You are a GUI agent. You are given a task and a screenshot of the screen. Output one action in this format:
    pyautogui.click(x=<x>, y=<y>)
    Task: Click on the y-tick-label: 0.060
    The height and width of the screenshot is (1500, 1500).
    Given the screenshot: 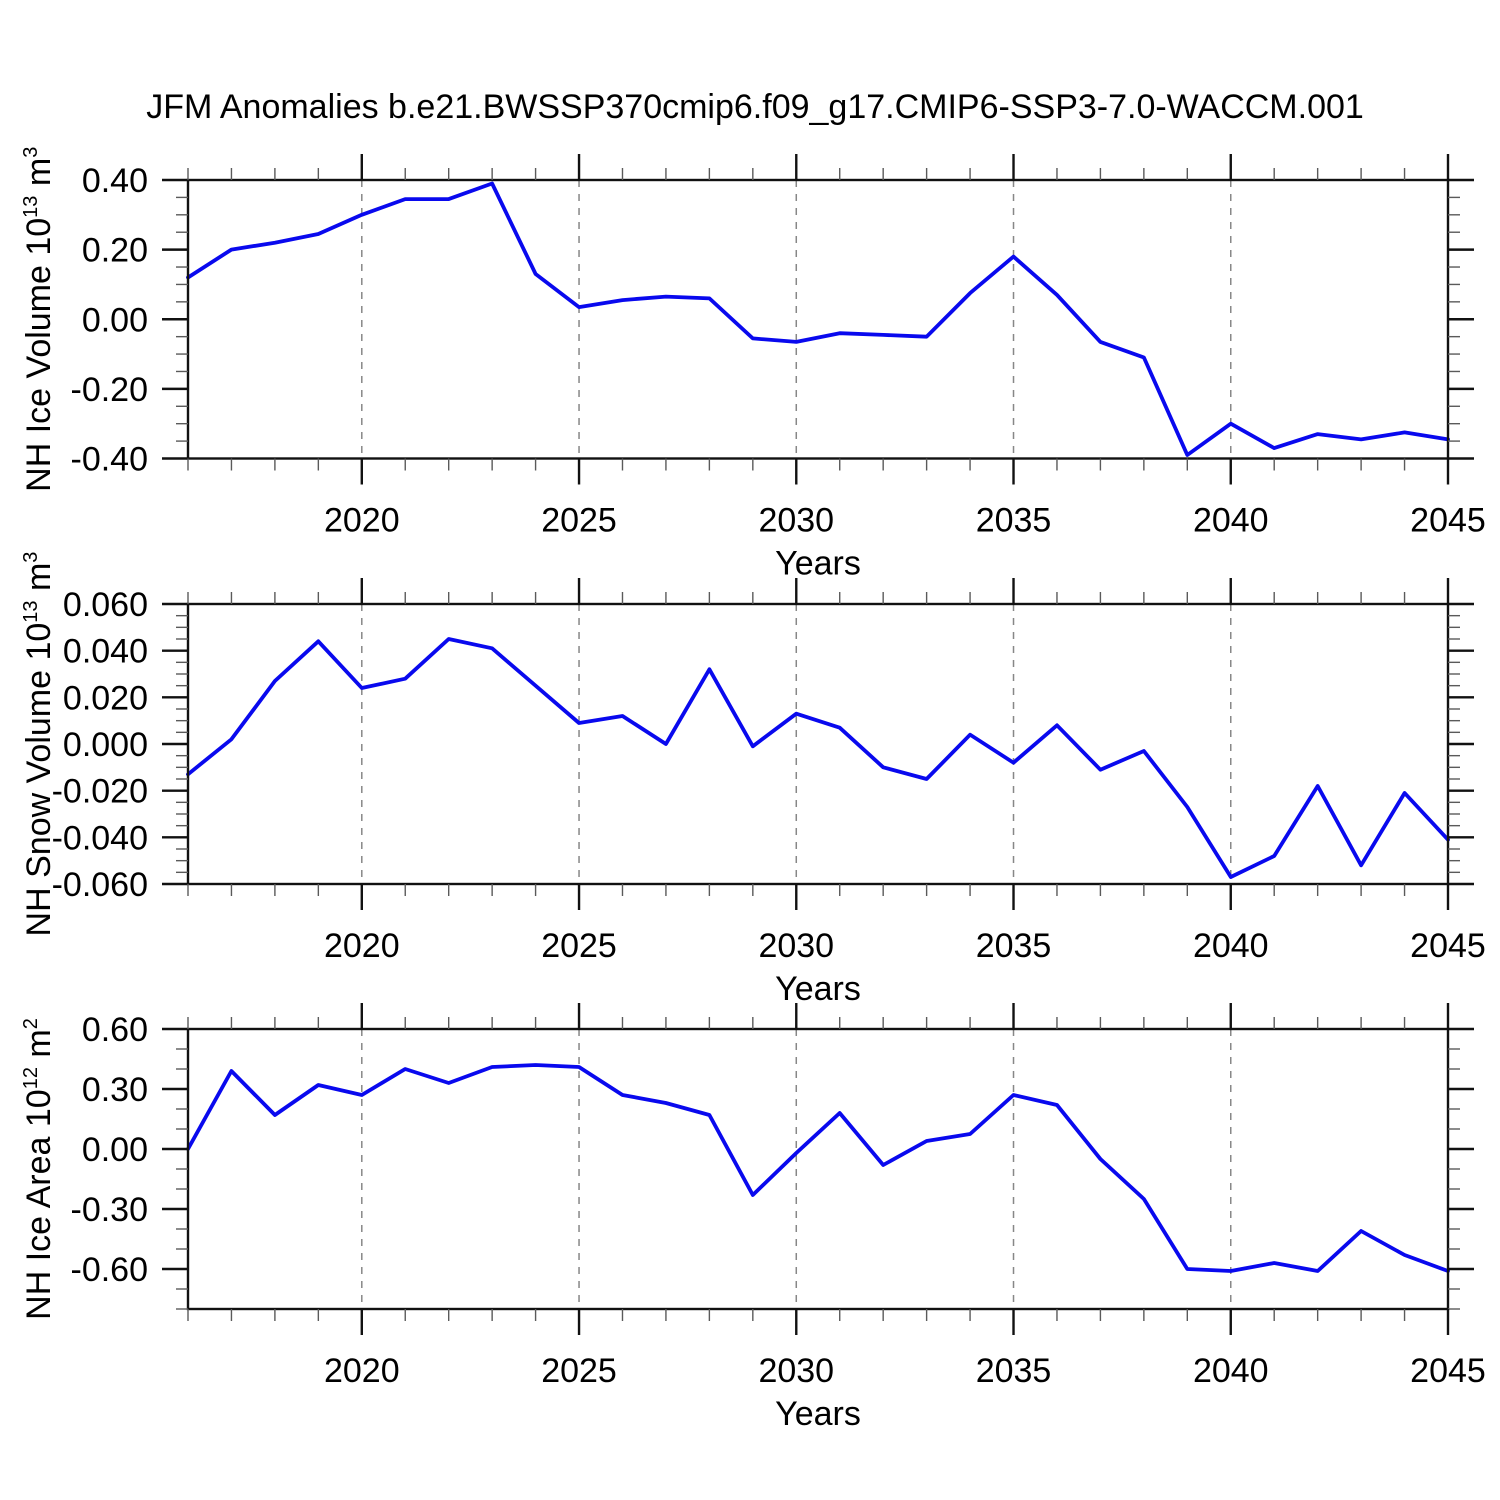 What is the action you would take?
    pyautogui.click(x=105, y=605)
    